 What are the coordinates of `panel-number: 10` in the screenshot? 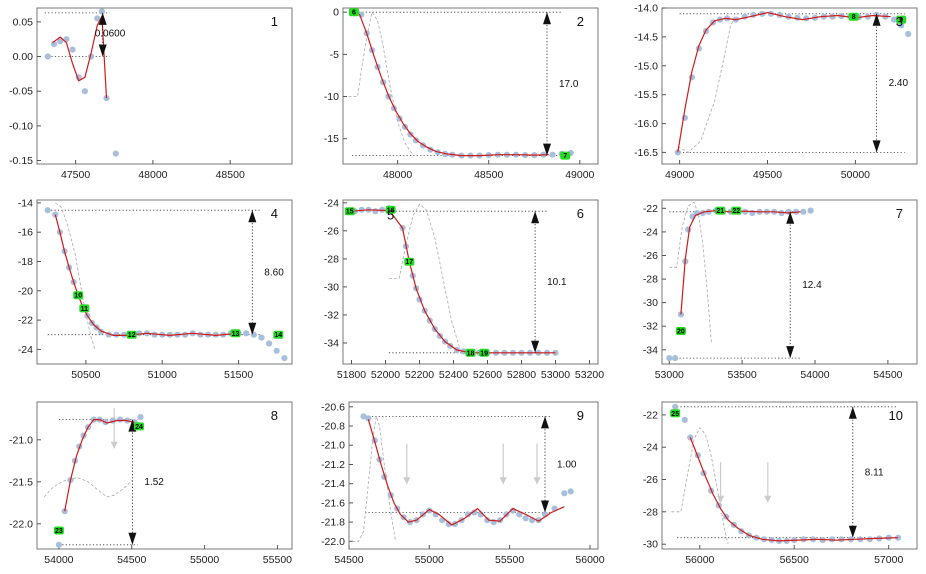 It's located at (896, 415).